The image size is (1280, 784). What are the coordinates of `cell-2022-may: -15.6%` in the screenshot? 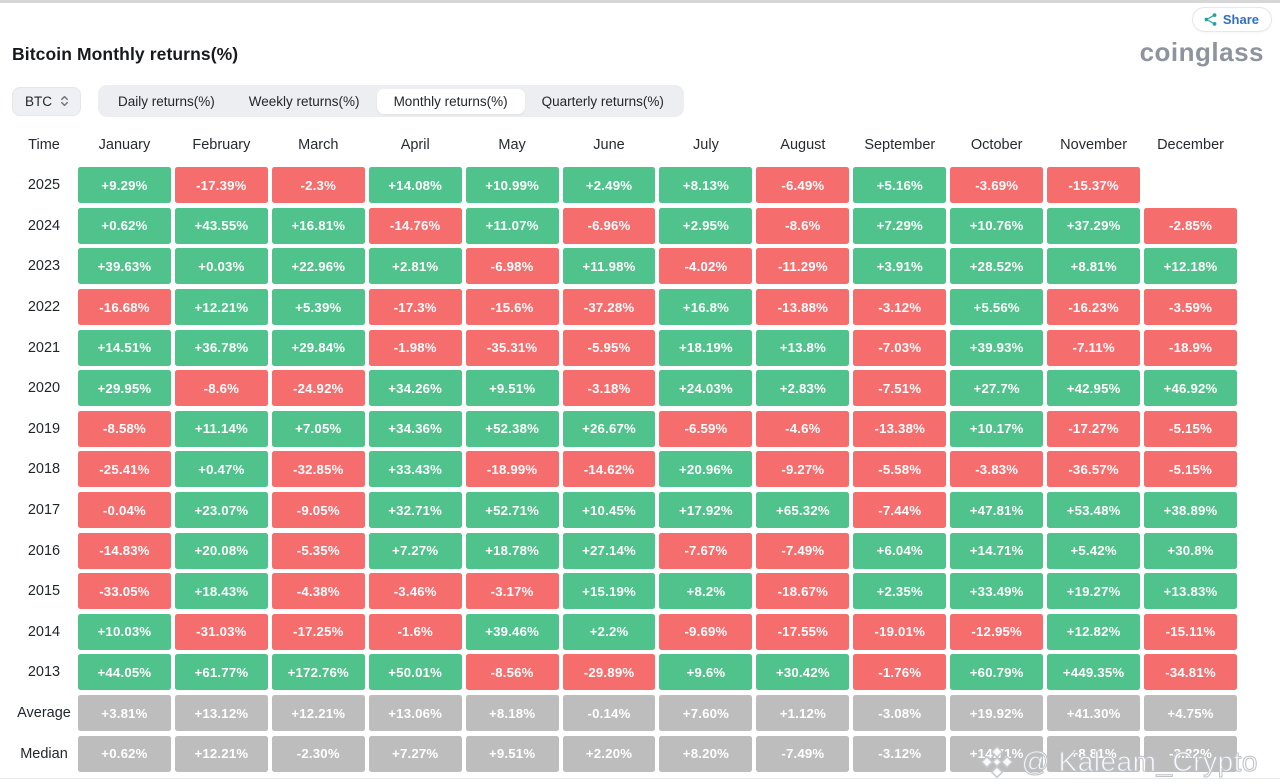 It's located at (512, 307).